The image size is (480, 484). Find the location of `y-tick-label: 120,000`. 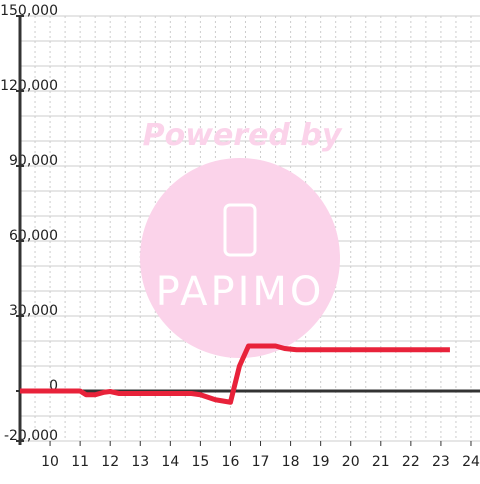

y-tick-label: 120,000 is located at coordinates (29, 86).